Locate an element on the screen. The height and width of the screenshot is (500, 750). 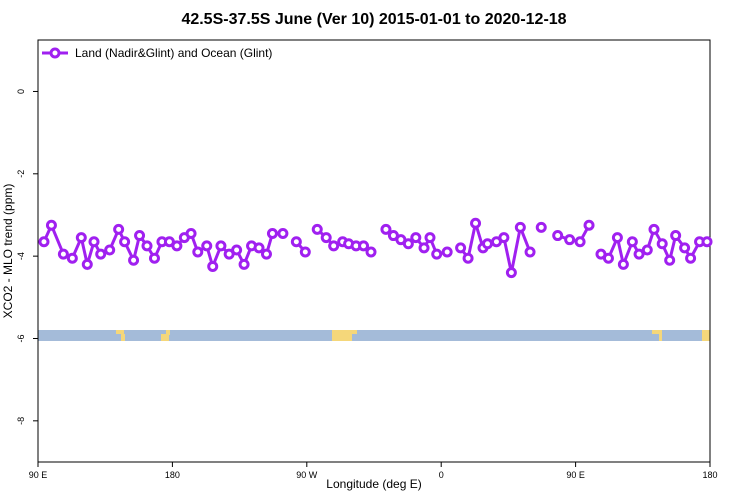
y-tick-label: -4 is located at coordinates (21, 256).